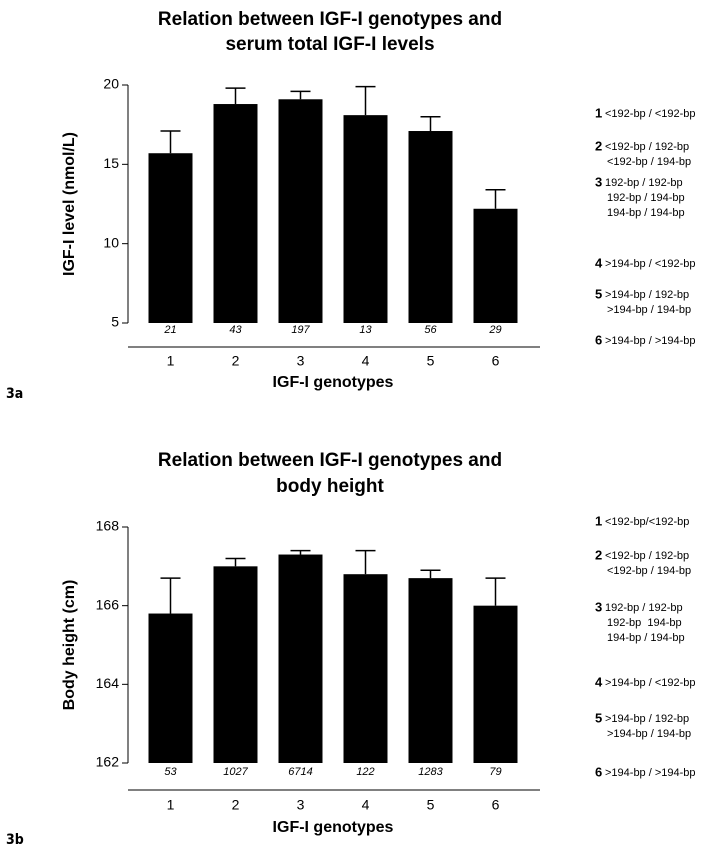  Describe the element at coordinates (650, 114) in the screenshot. I see `legend-text: <192-bp / <192-bp` at that location.